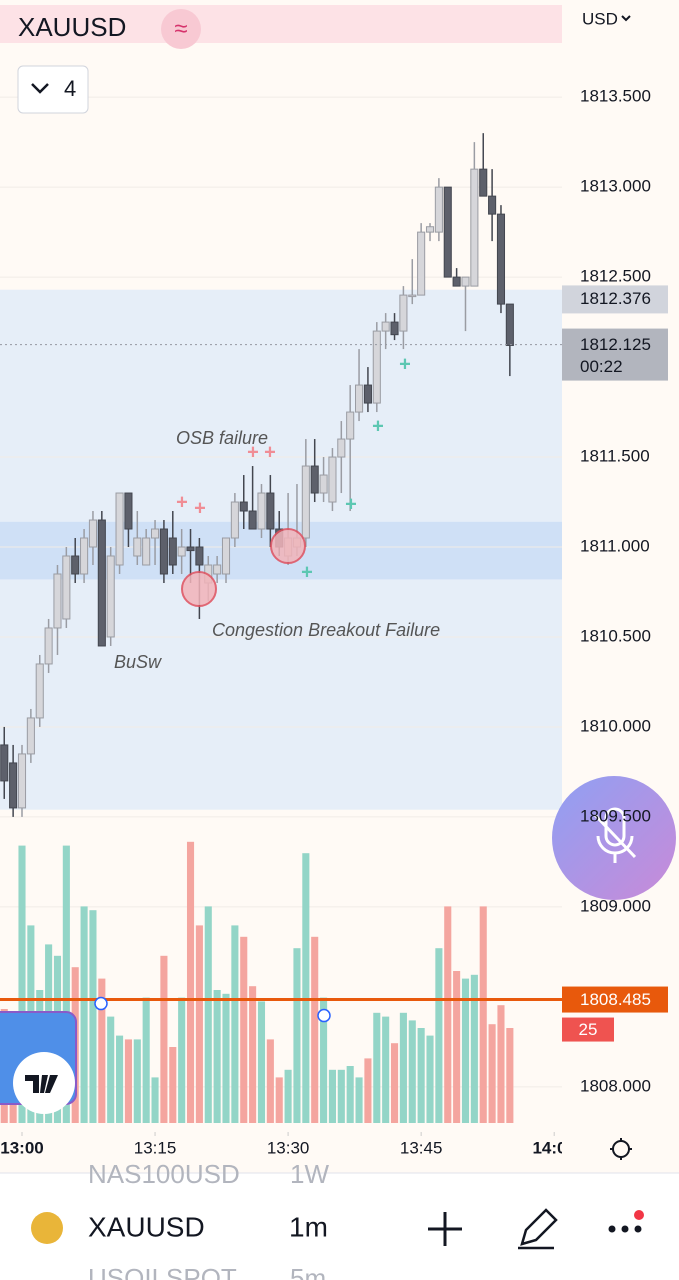 The height and width of the screenshot is (1280, 679). Describe the element at coordinates (155, 1147) in the screenshot. I see `x-tick-label: 13:15` at that location.